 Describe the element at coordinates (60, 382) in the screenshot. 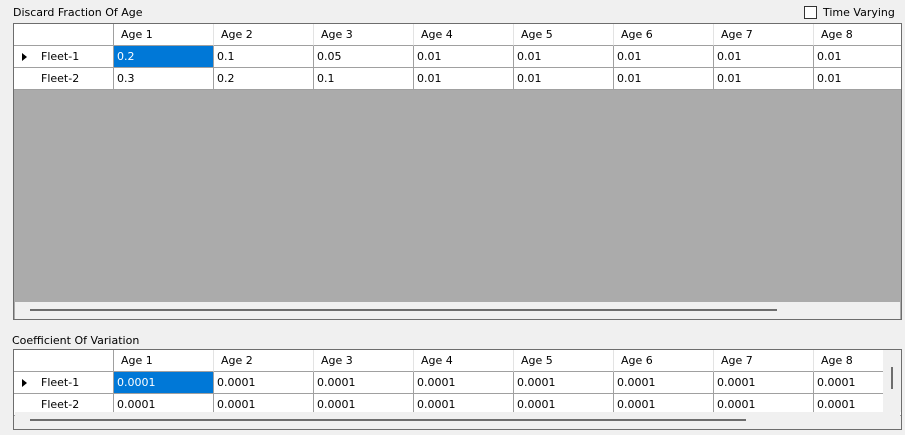

I see `cov-row-label: Fleet-1` at that location.